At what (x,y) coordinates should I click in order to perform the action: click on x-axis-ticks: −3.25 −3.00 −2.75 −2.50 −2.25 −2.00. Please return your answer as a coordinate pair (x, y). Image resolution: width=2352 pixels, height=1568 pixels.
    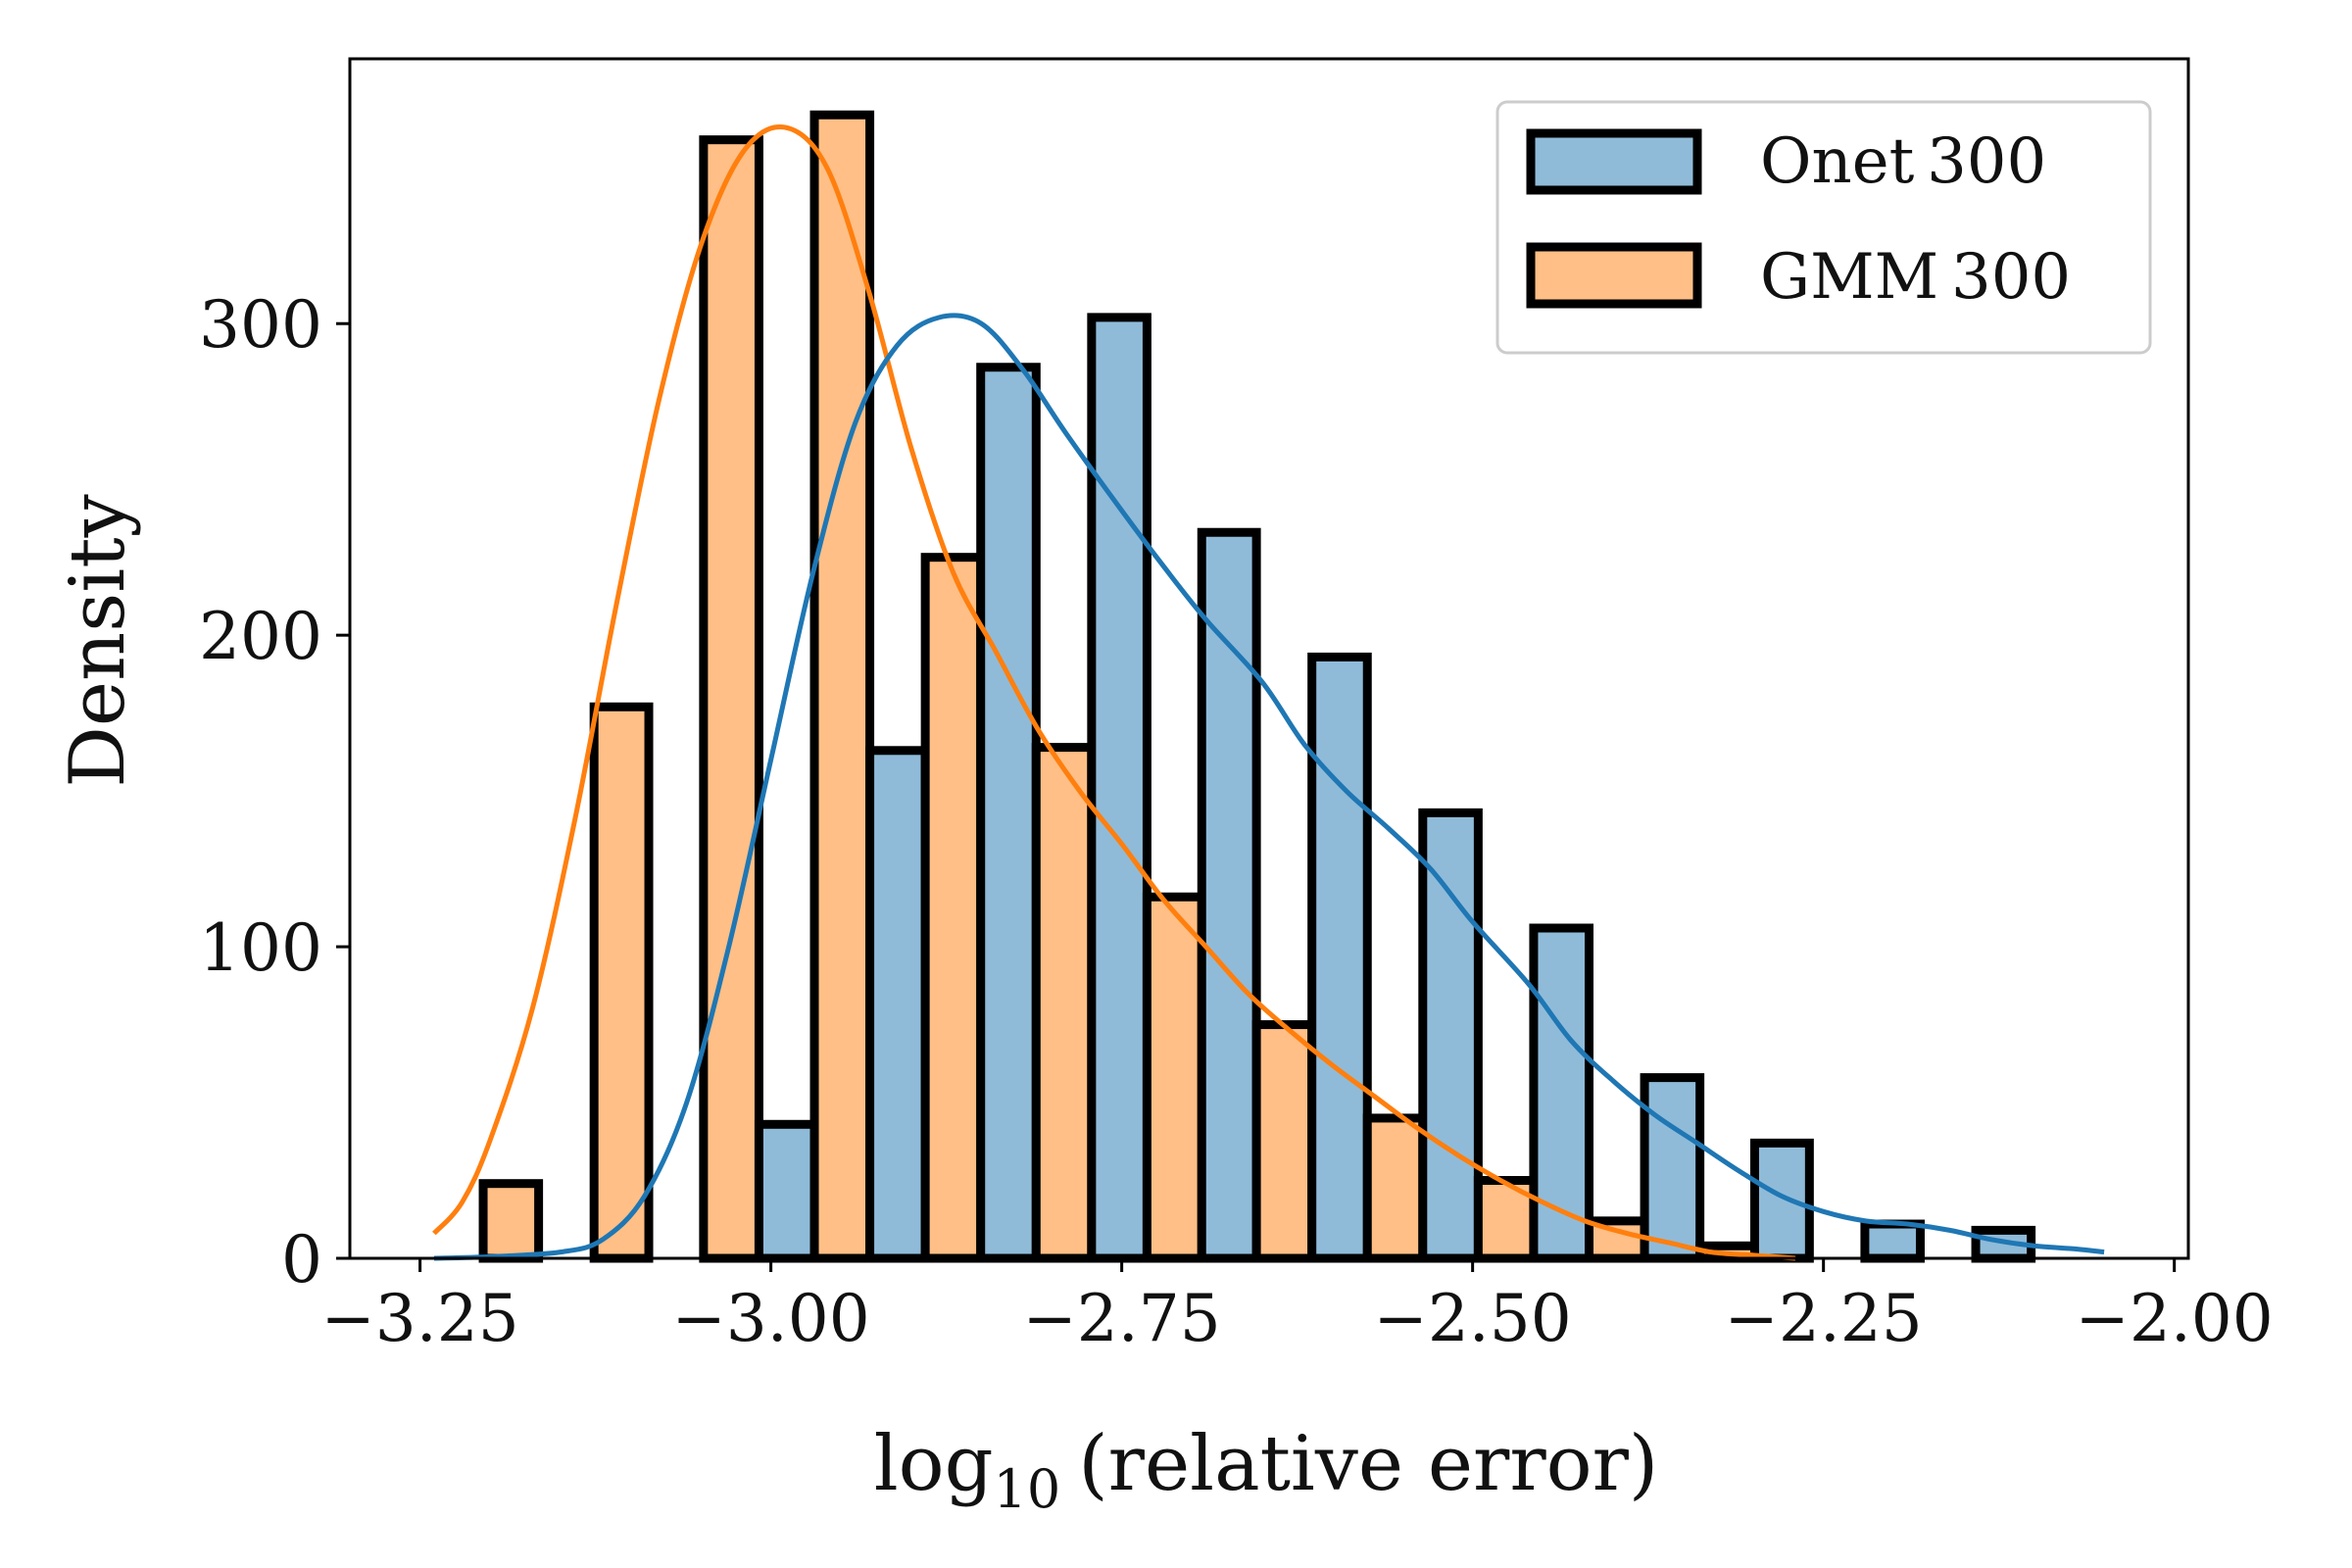
    Looking at the image, I should click on (1297, 1307).